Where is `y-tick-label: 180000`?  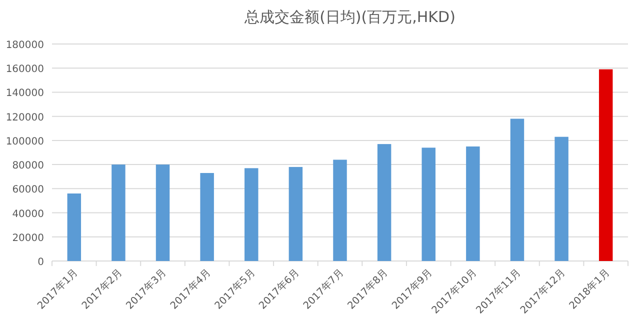
y-tick-label: 180000 is located at coordinates (25, 45).